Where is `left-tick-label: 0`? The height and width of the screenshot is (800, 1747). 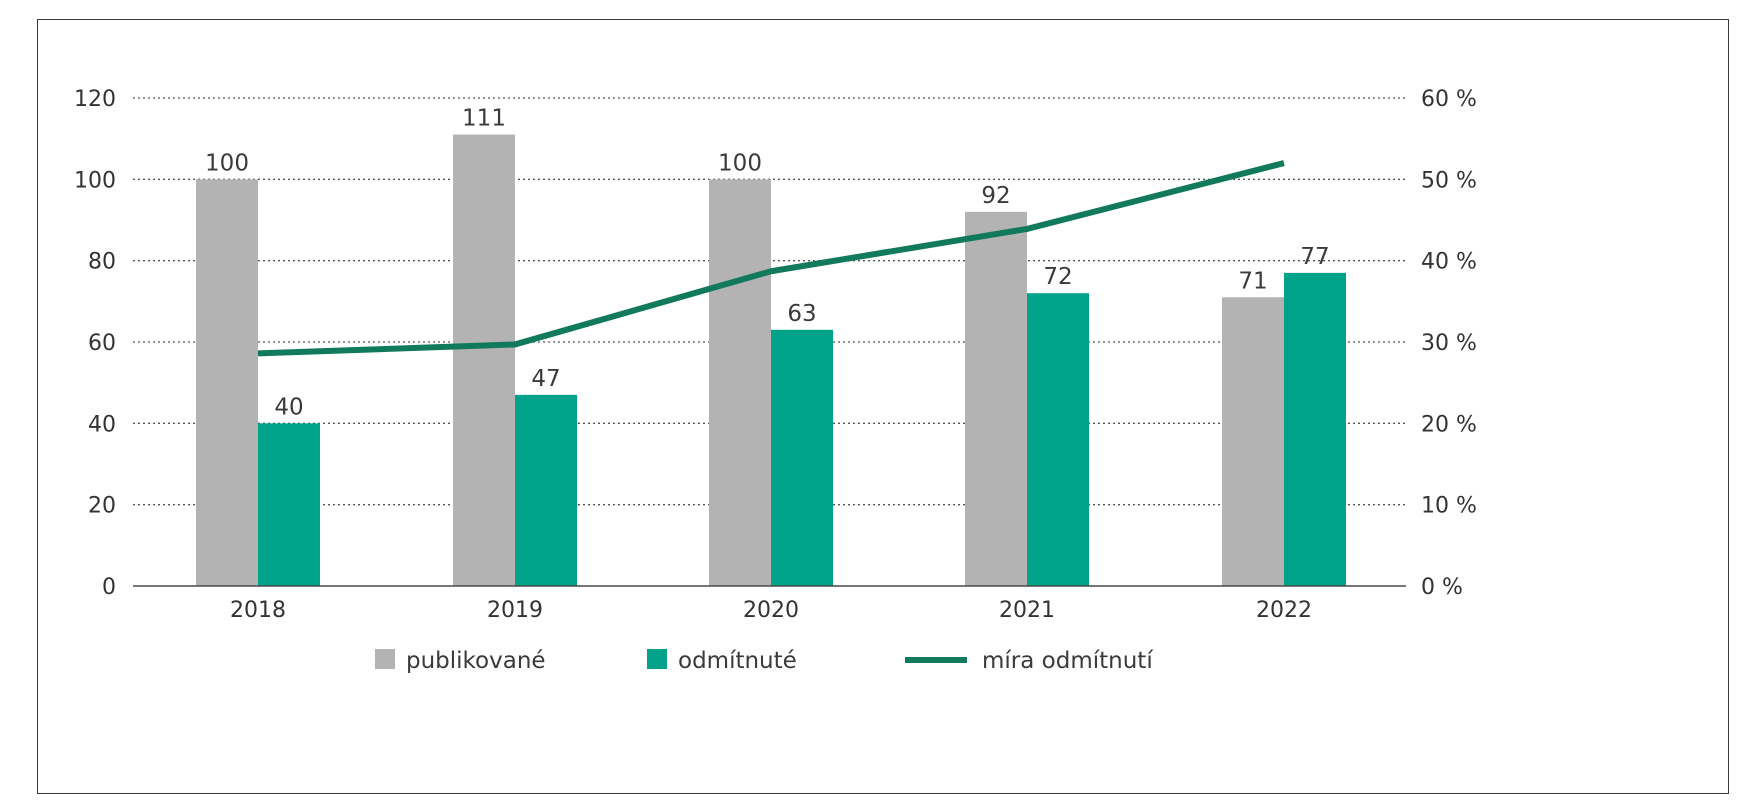 left-tick-label: 0 is located at coordinates (109, 587).